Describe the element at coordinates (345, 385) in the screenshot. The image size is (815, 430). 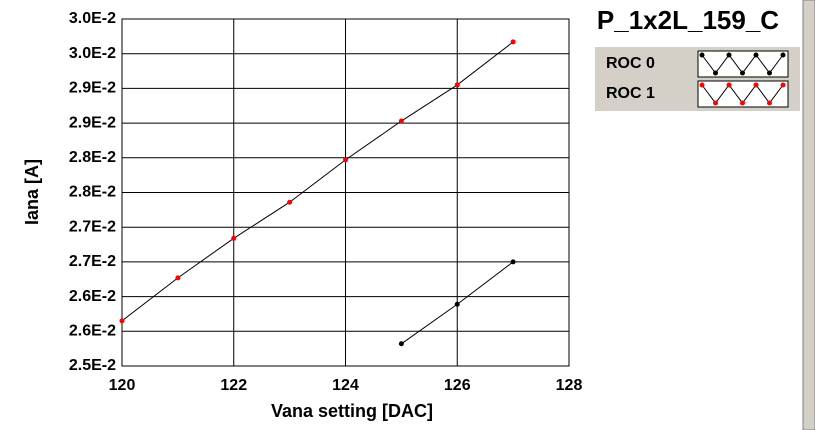
I see `x-tick-label: 124` at that location.